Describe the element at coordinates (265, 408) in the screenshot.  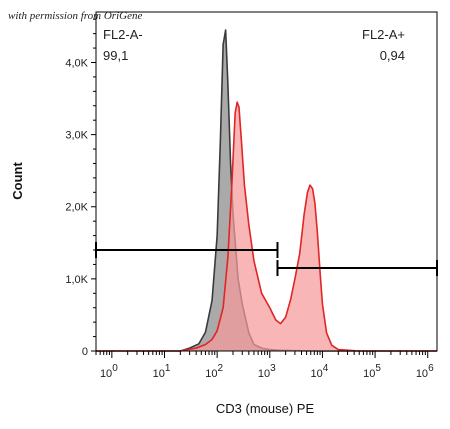
I see `x-axis-title: CD3 (mouse) PE` at that location.